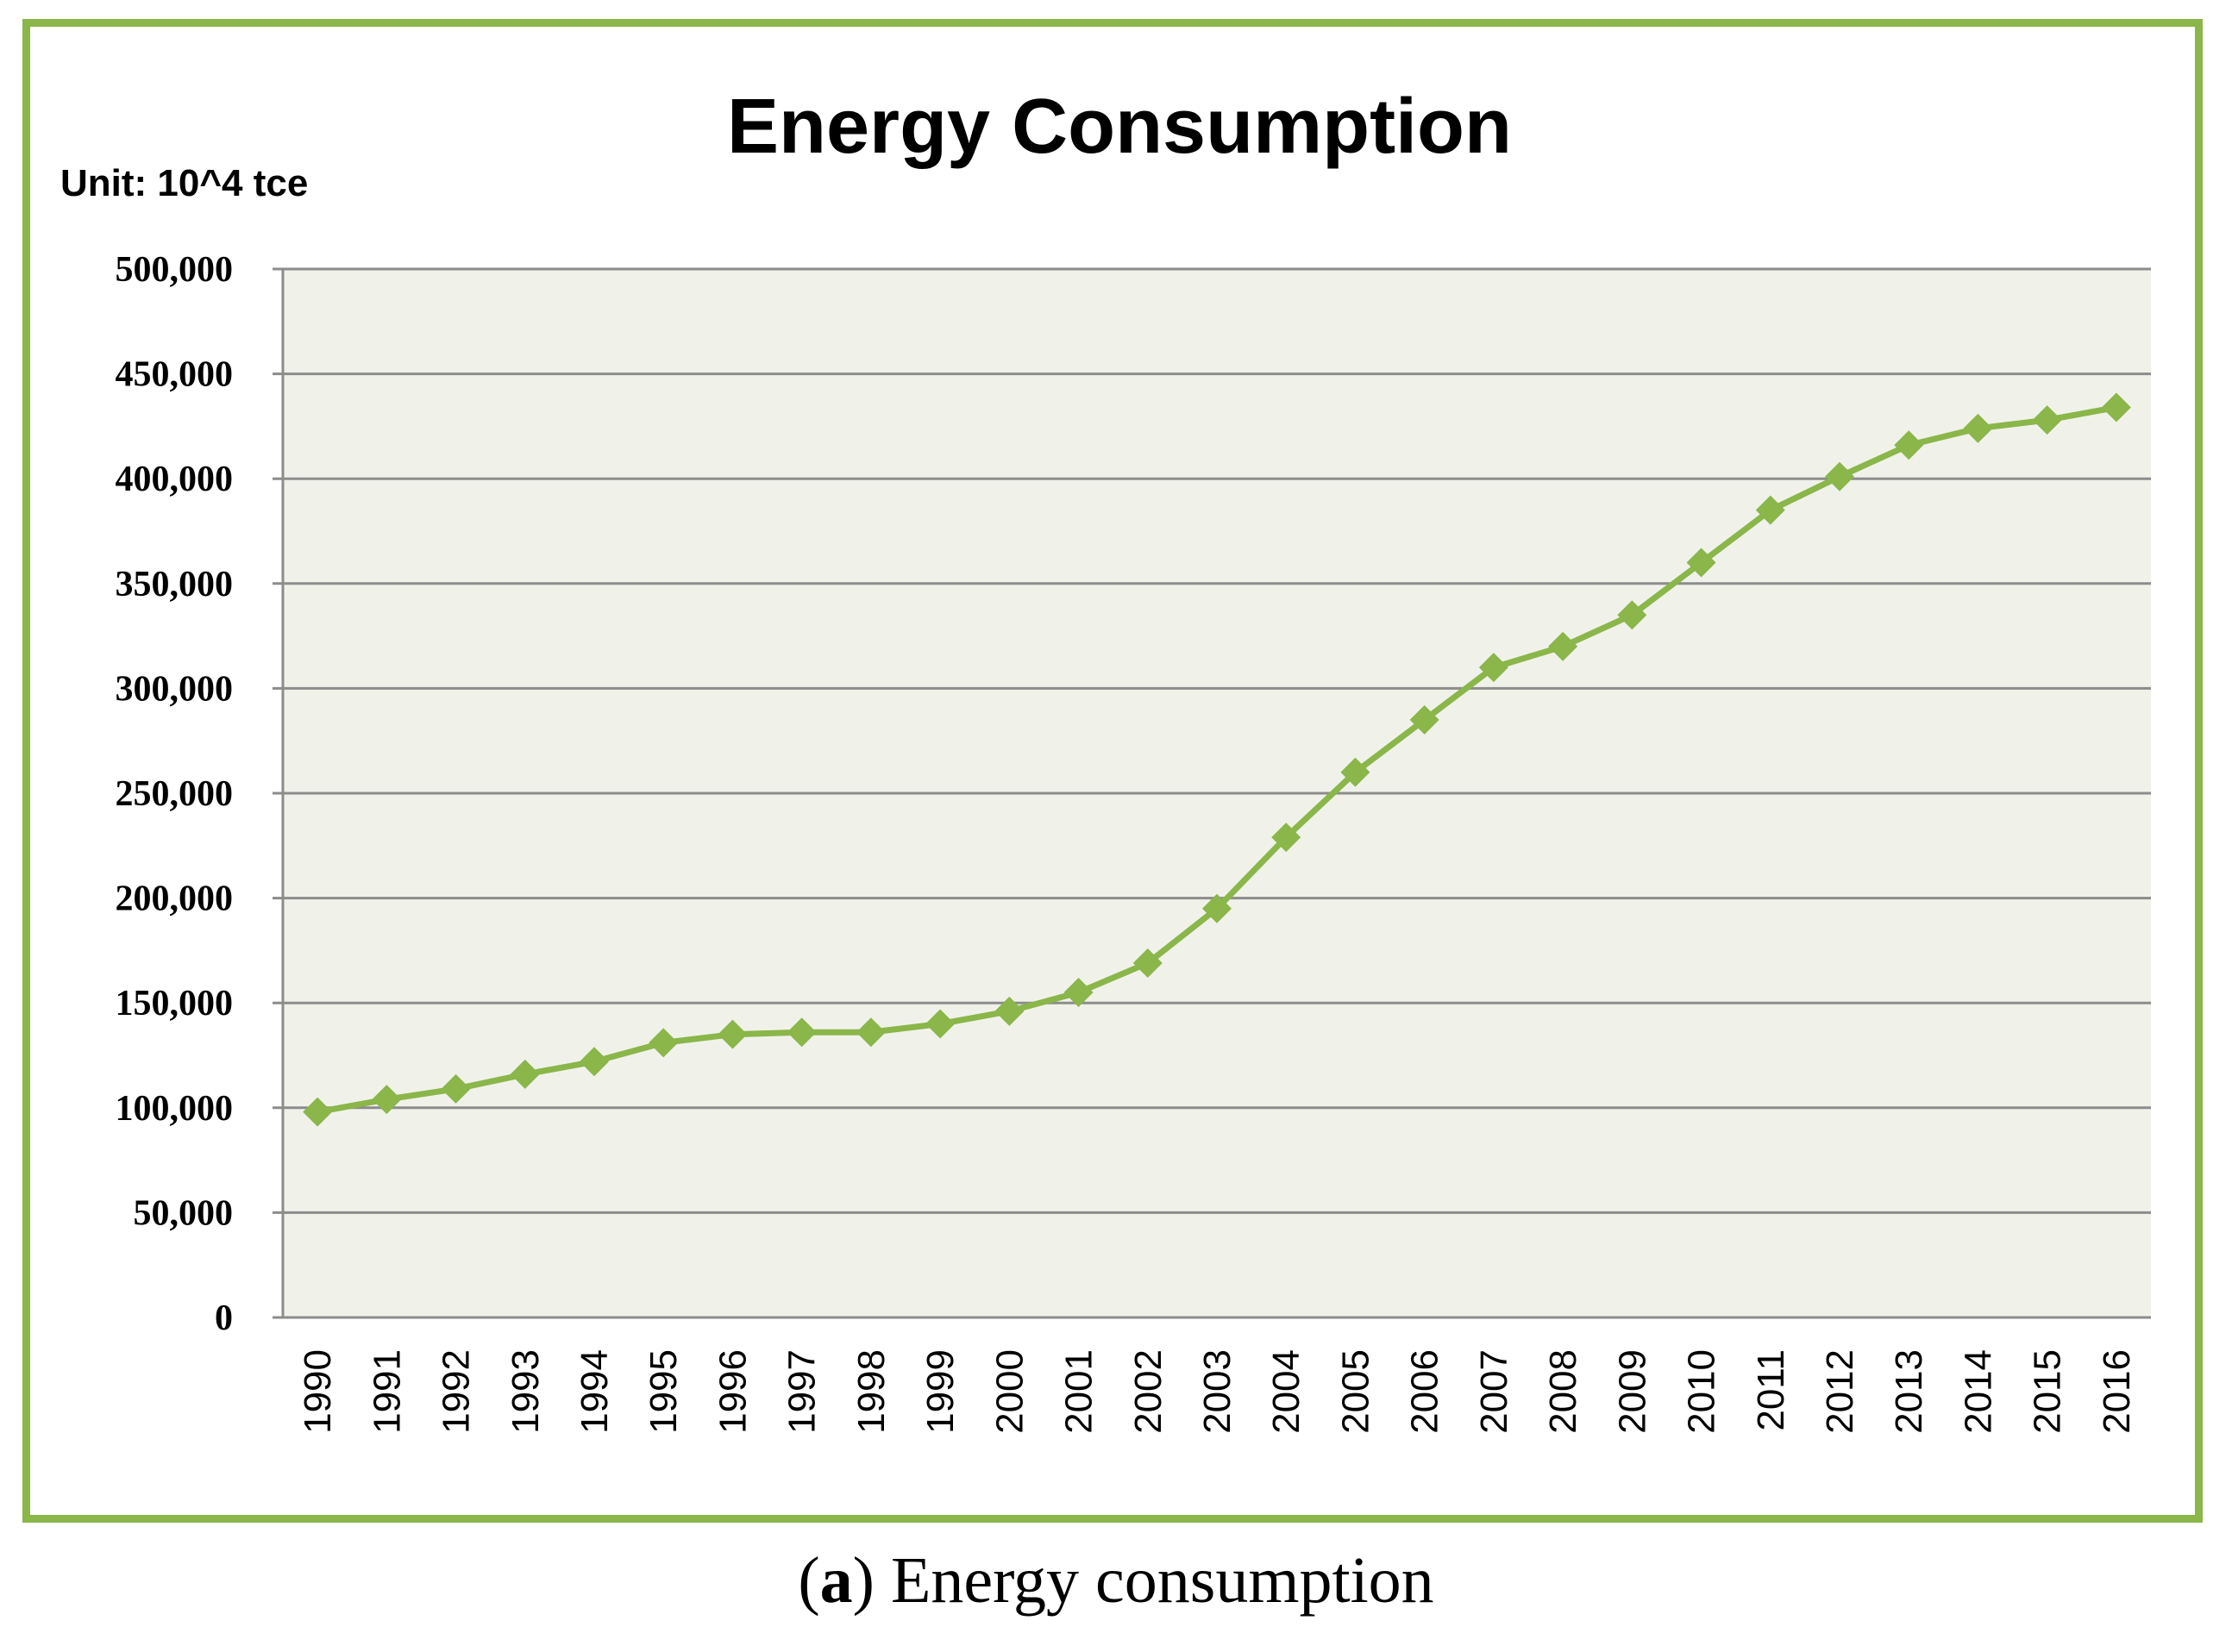 This screenshot has height=1652, width=2232. Describe the element at coordinates (175, 899) in the screenshot. I see `y-tick-label: 200,000` at that location.